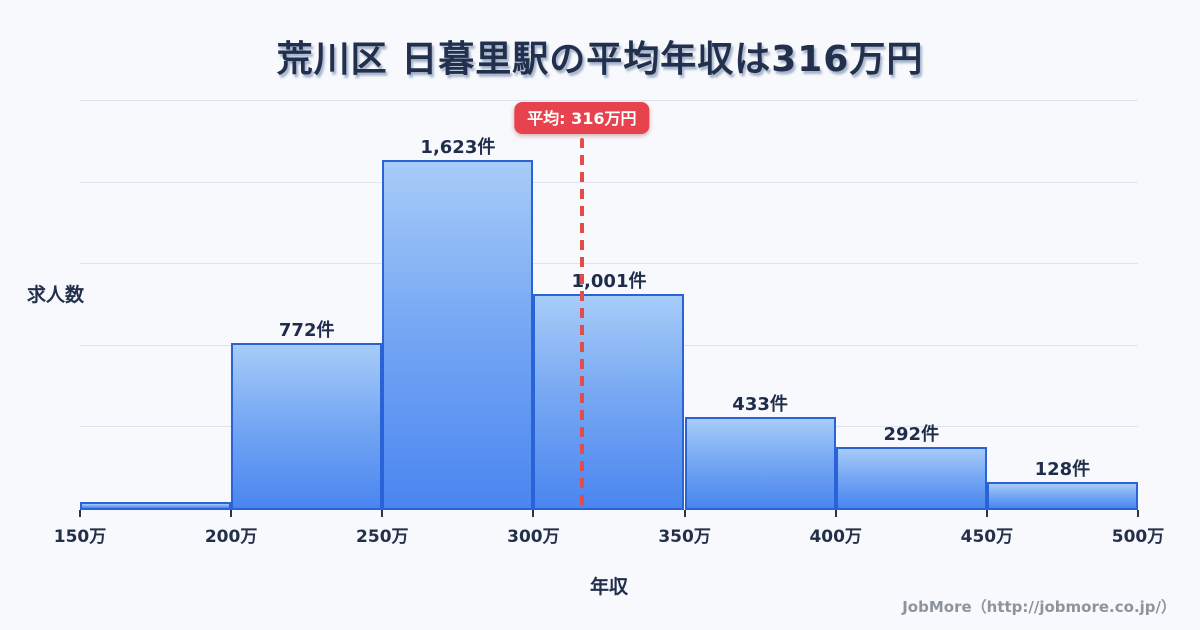 The image size is (1200, 630). I want to click on bar-value-label: 292件, so click(911, 434).